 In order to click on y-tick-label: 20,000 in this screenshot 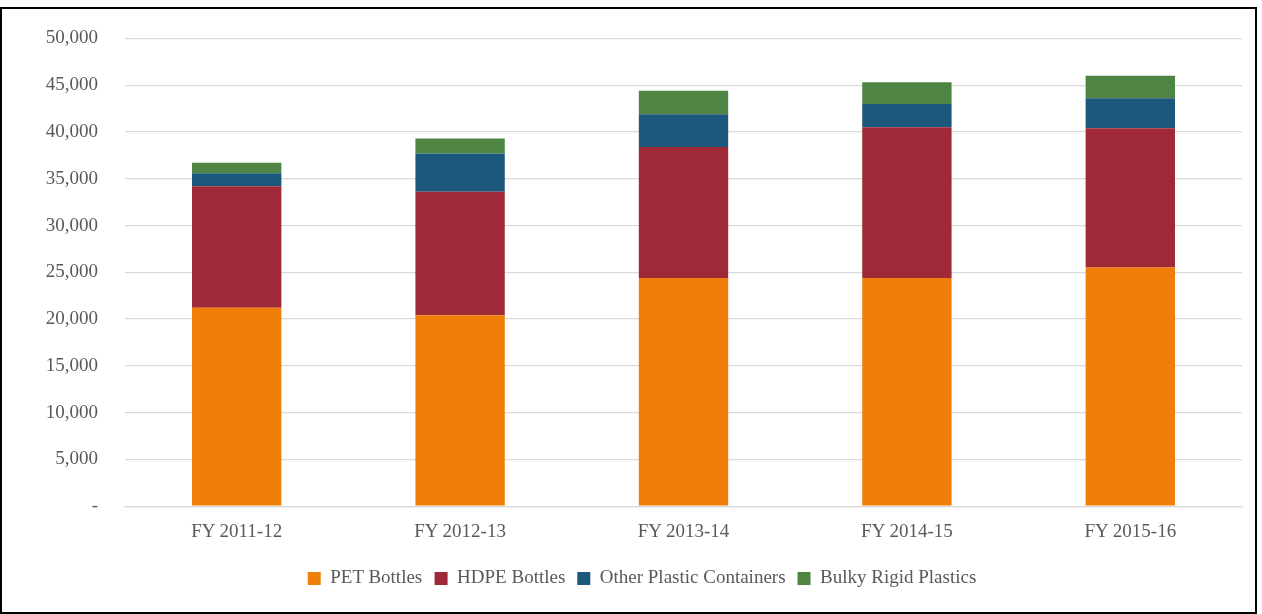, I will do `click(71, 318)`.